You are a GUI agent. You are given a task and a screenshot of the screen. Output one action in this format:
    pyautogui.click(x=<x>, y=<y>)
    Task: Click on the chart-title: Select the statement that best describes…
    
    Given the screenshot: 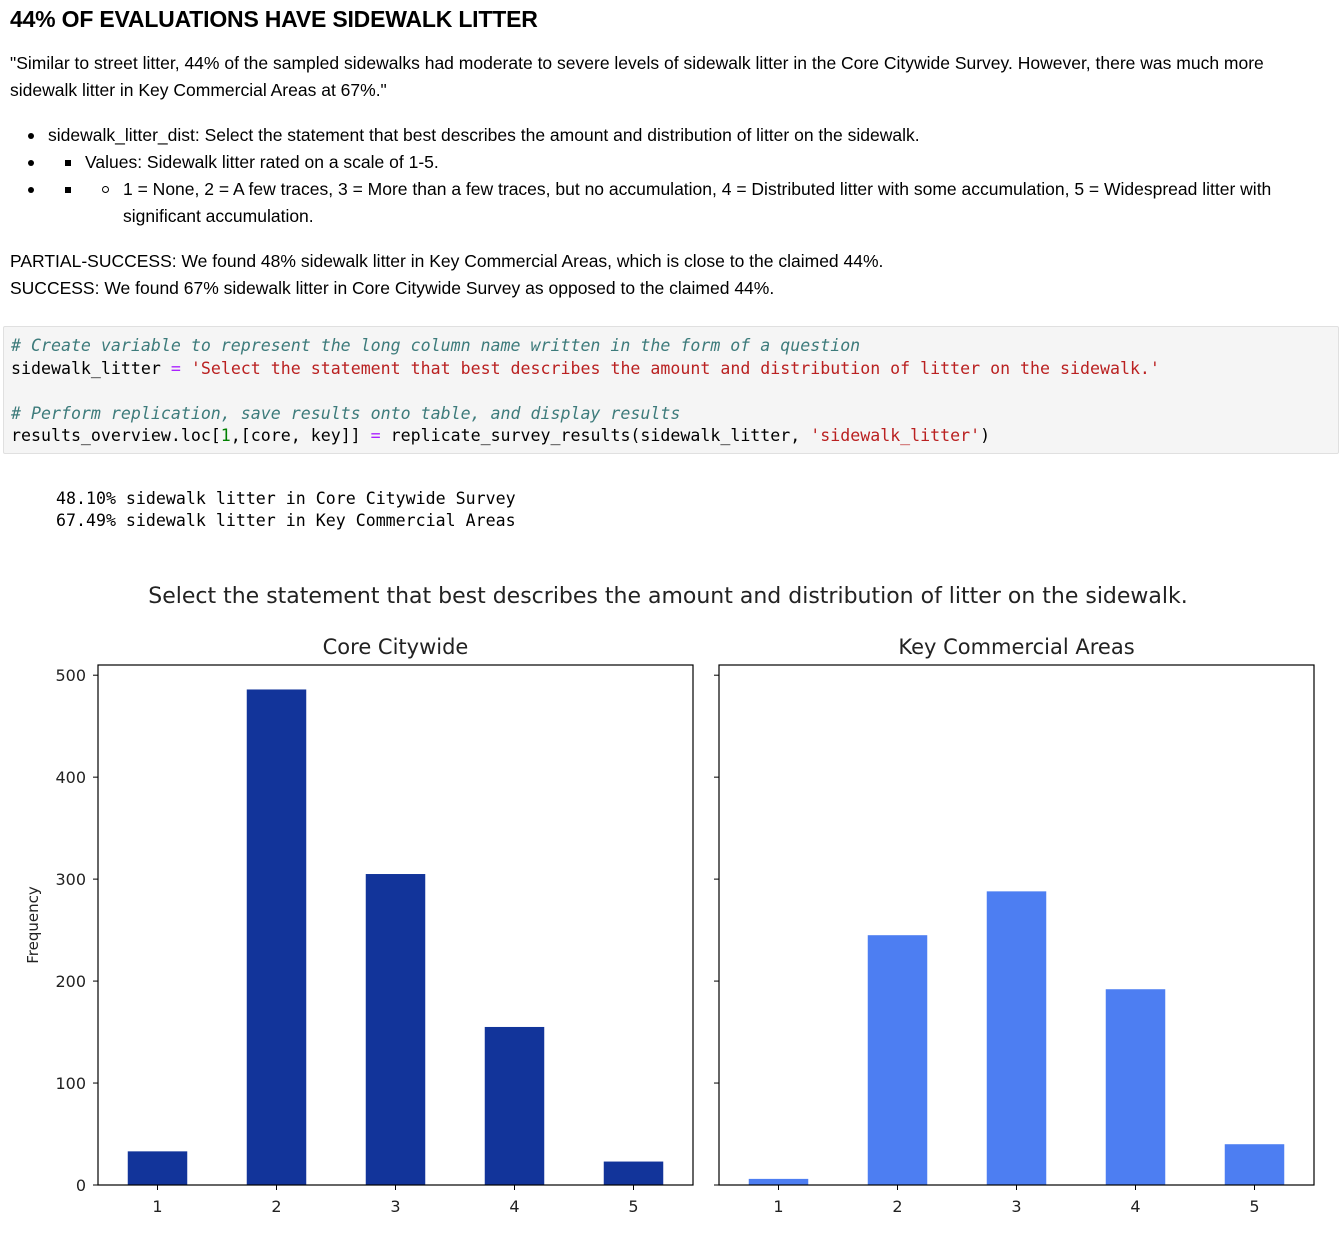 What is the action you would take?
    pyautogui.click(x=668, y=596)
    